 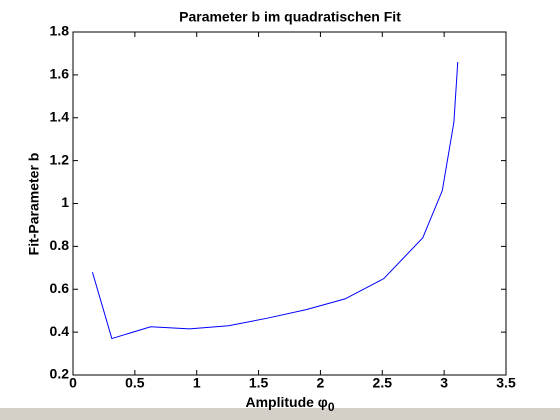 What do you see at coordinates (60, 245) in the screenshot?
I see `y-tick-label: 0.8` at bounding box center [60, 245].